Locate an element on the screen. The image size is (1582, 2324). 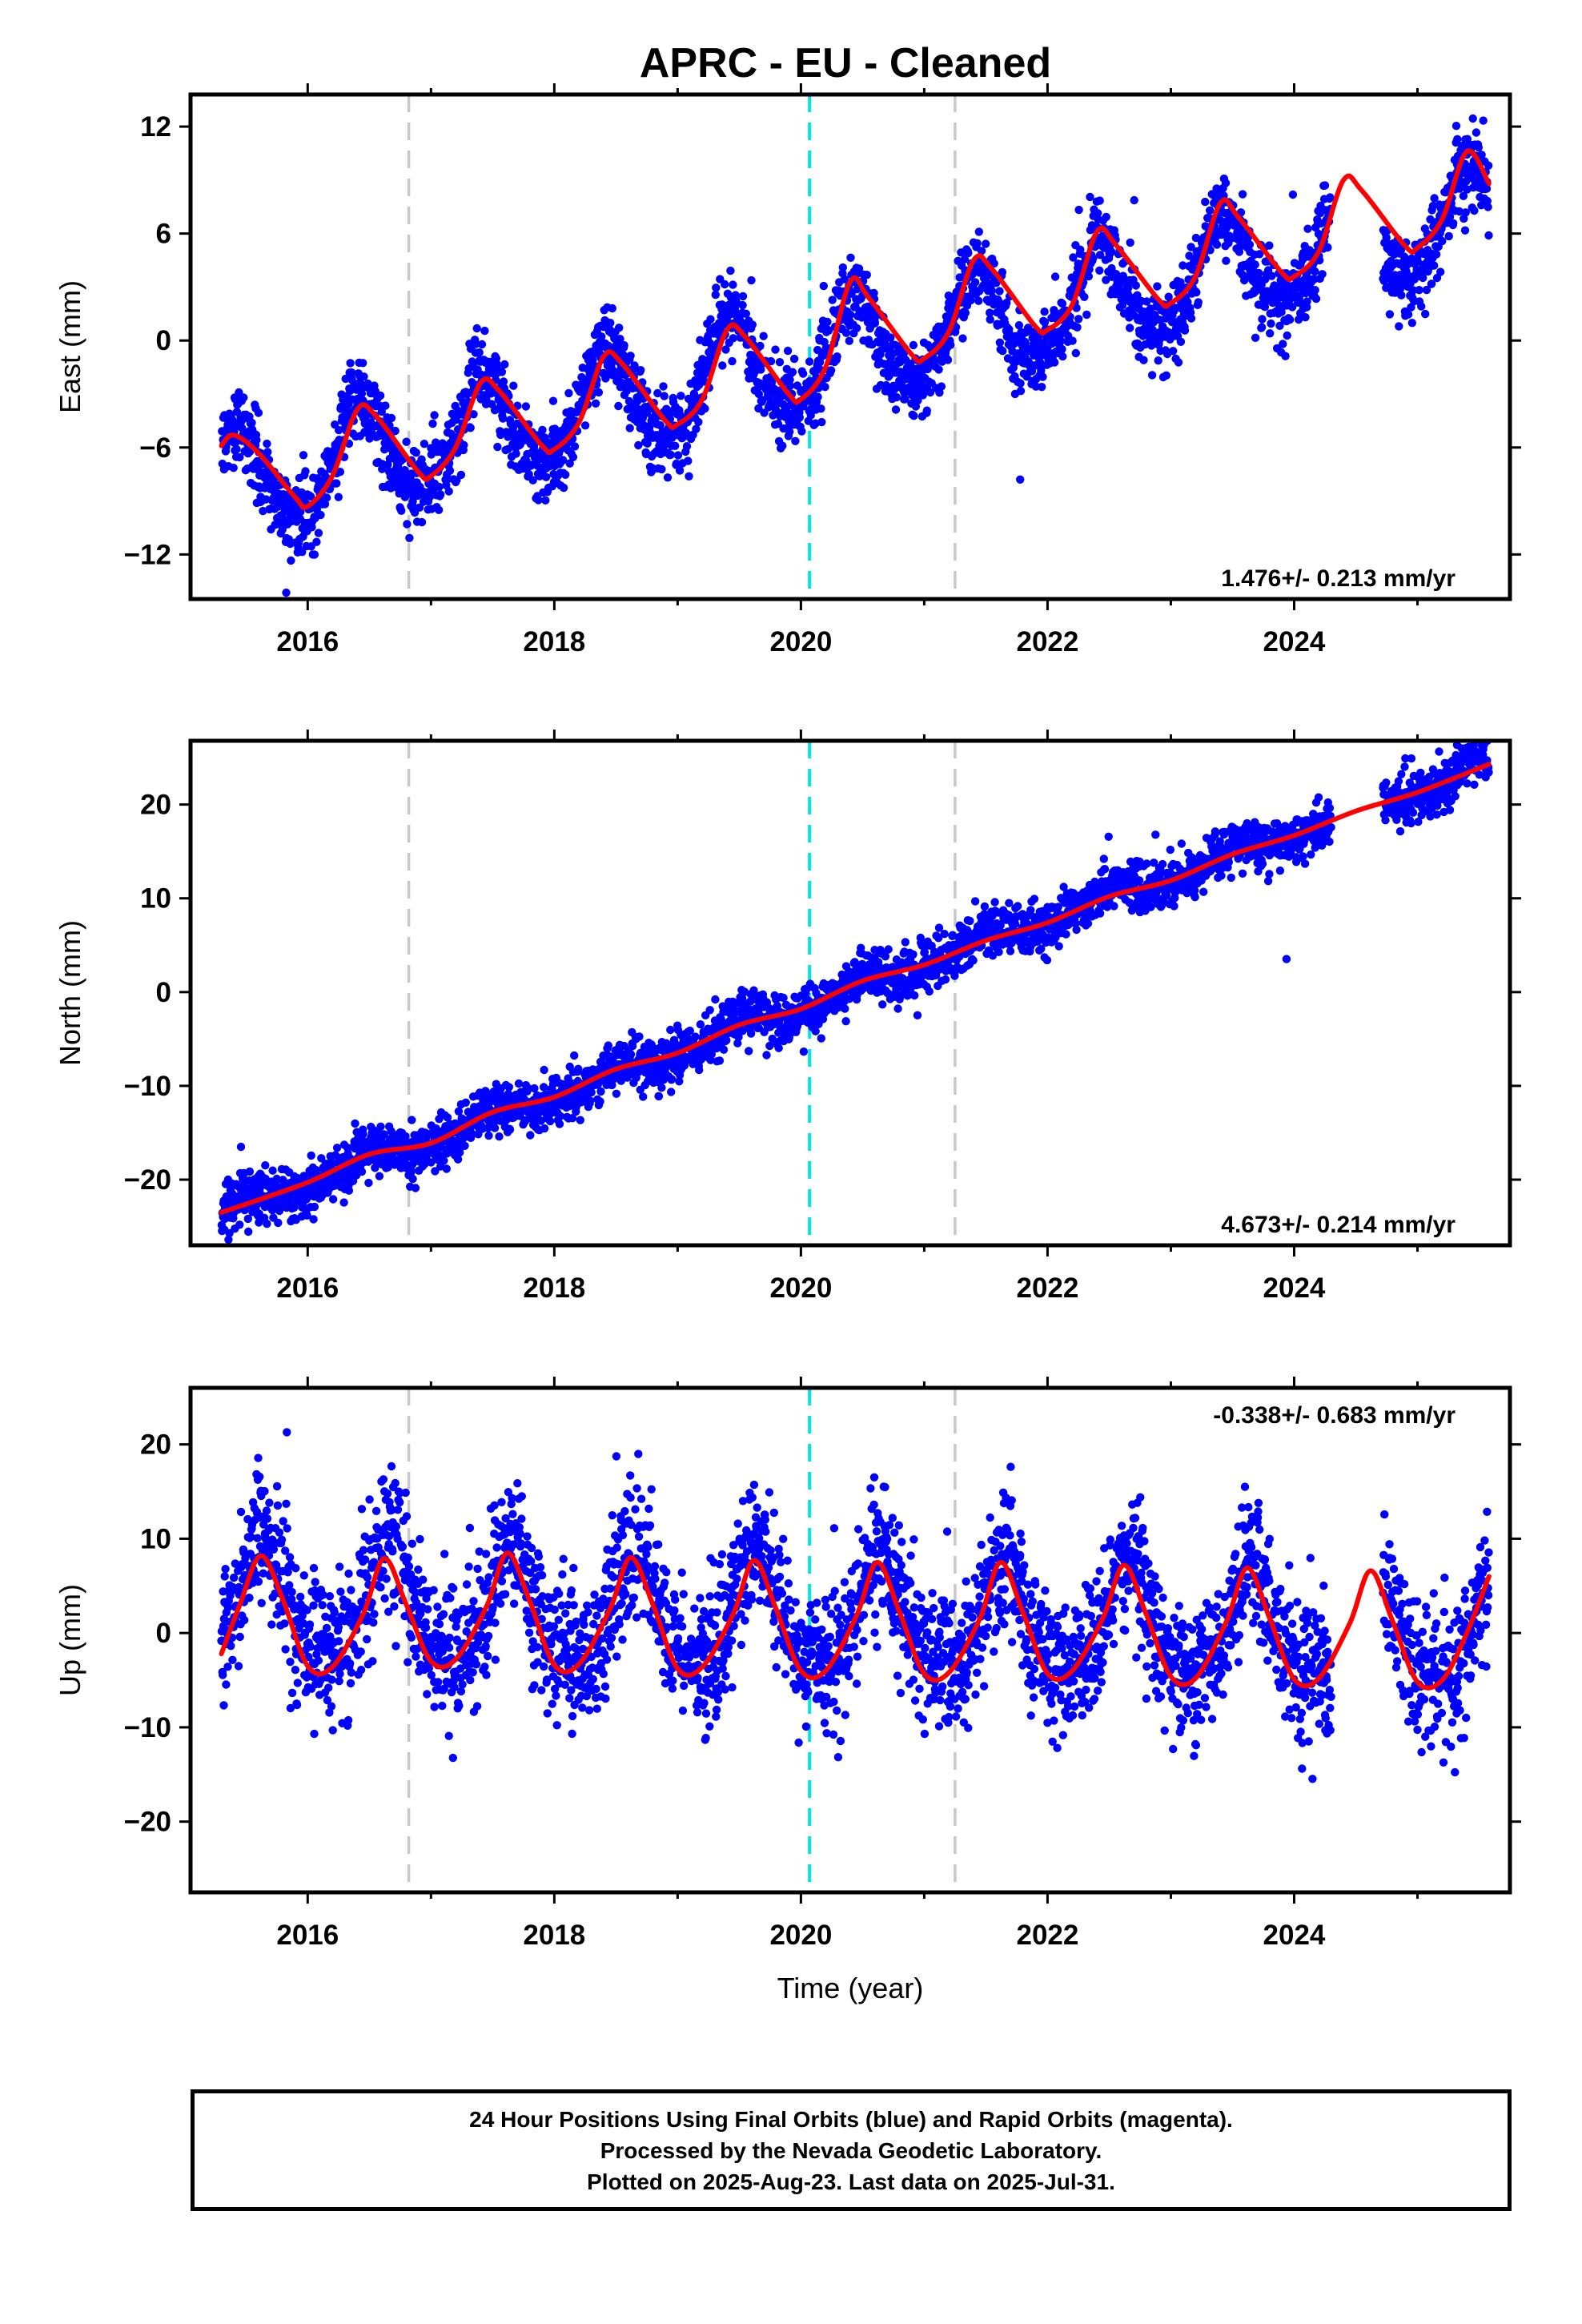
y-tick-label-6: 6 is located at coordinates (164, 235).